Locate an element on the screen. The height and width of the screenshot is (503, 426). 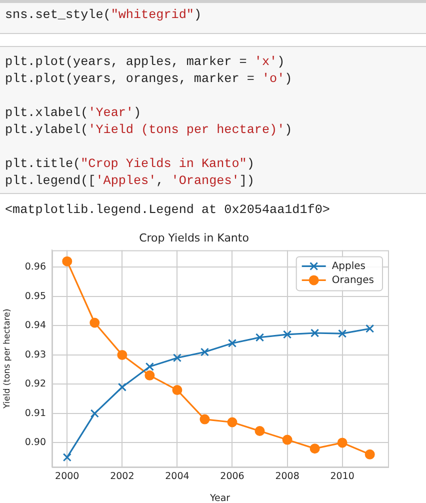
y-tick-label: 0.94 is located at coordinates (35, 326).